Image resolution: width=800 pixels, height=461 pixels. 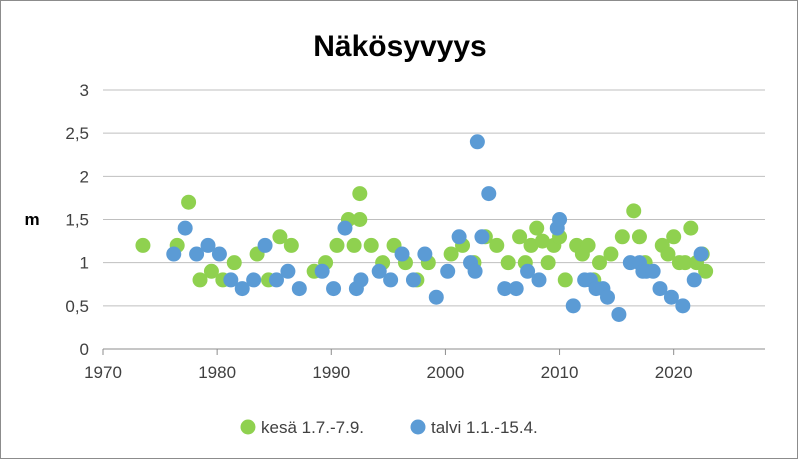 What do you see at coordinates (84, 176) in the screenshot?
I see `y-tick-label: 2` at bounding box center [84, 176].